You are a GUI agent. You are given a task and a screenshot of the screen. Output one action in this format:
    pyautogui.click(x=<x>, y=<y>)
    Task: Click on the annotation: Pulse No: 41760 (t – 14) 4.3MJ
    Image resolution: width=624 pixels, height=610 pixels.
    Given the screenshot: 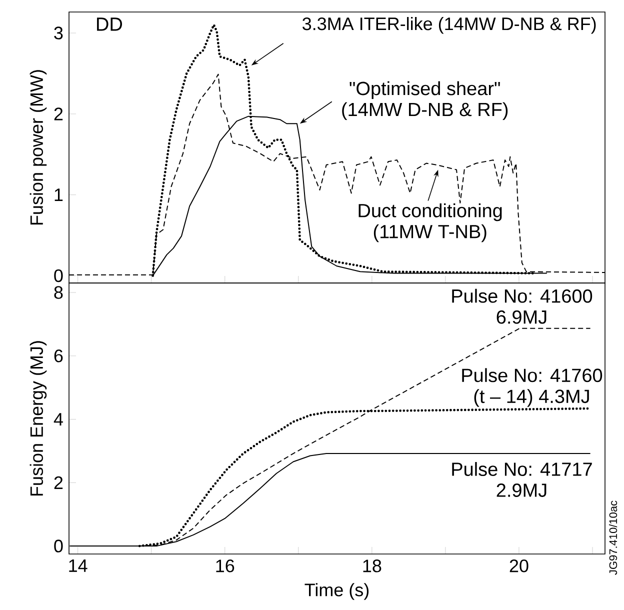 What is the action you would take?
    pyautogui.click(x=532, y=387)
    